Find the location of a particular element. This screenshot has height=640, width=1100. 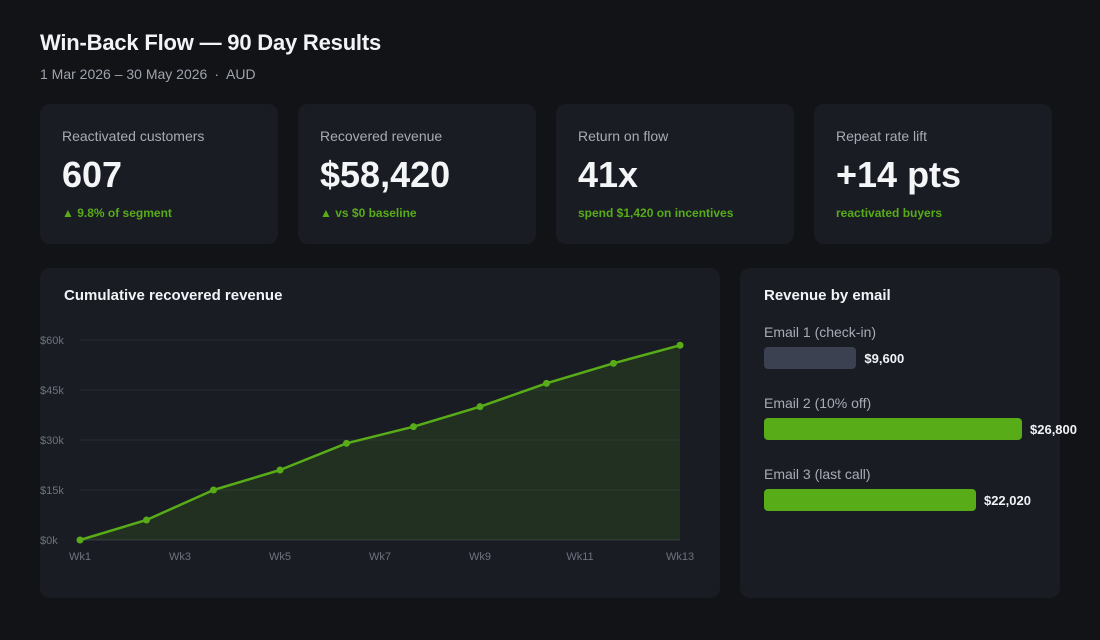

kpi-value: $58,420 is located at coordinates (385, 174).